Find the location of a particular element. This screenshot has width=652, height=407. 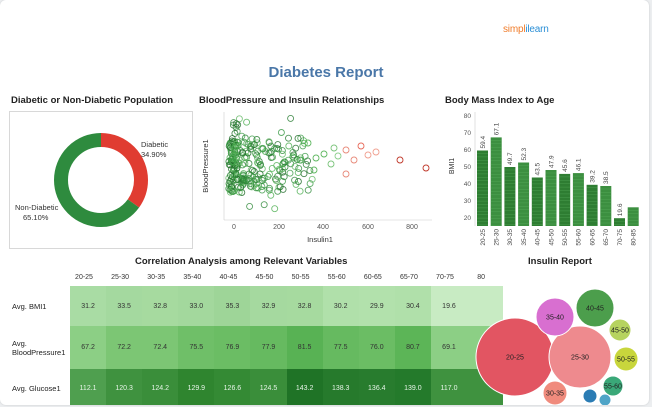

corr-cell: 19.6 is located at coordinates (449, 306).